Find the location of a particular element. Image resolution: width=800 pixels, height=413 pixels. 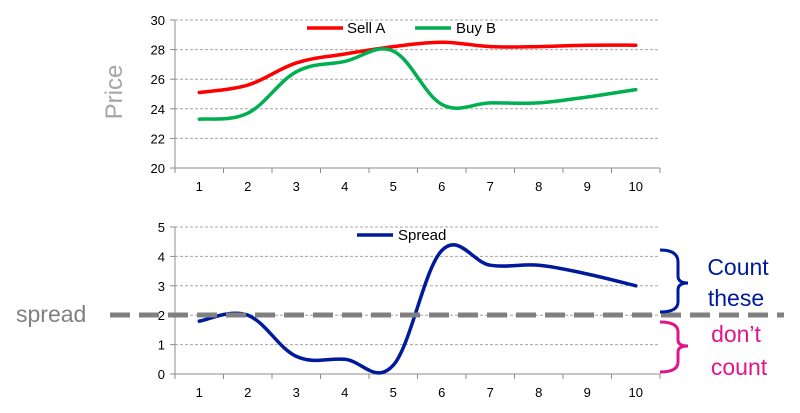

bot-x-tick-label: 9 is located at coordinates (587, 392).